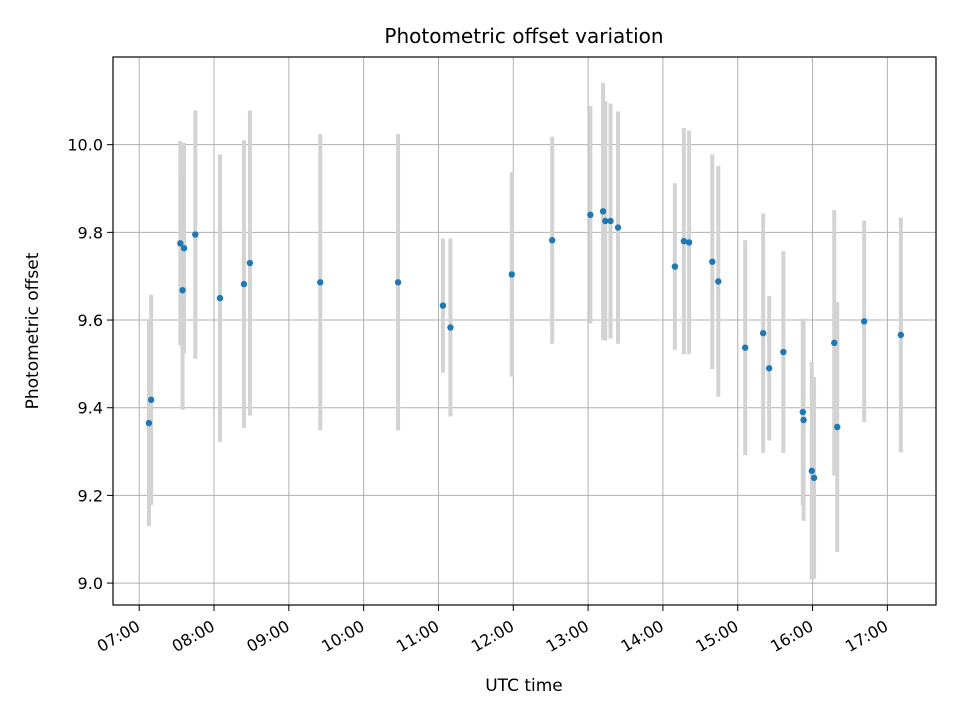 The width and height of the screenshot is (960, 720). Describe the element at coordinates (342, 636) in the screenshot. I see `x-tick-label: 10:00` at that location.